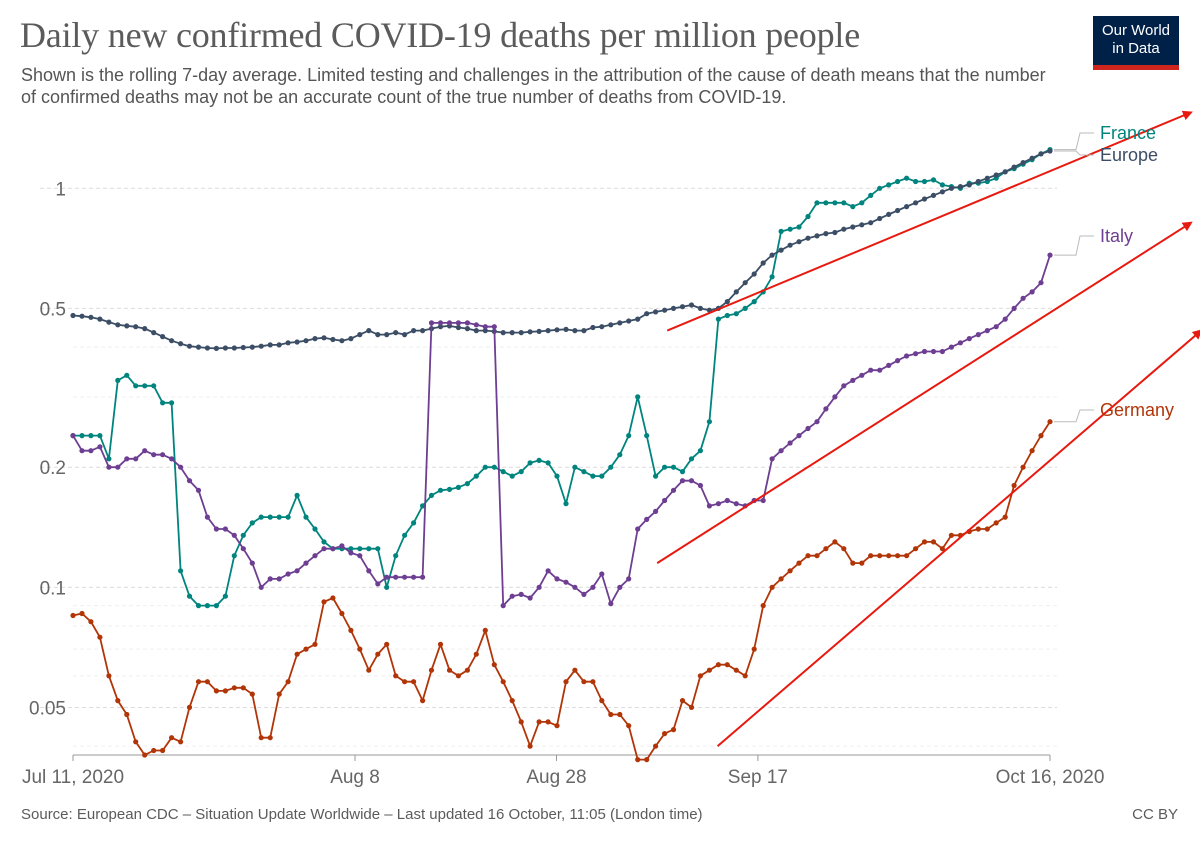  I want to click on y-tick-label: 1, so click(60, 189).